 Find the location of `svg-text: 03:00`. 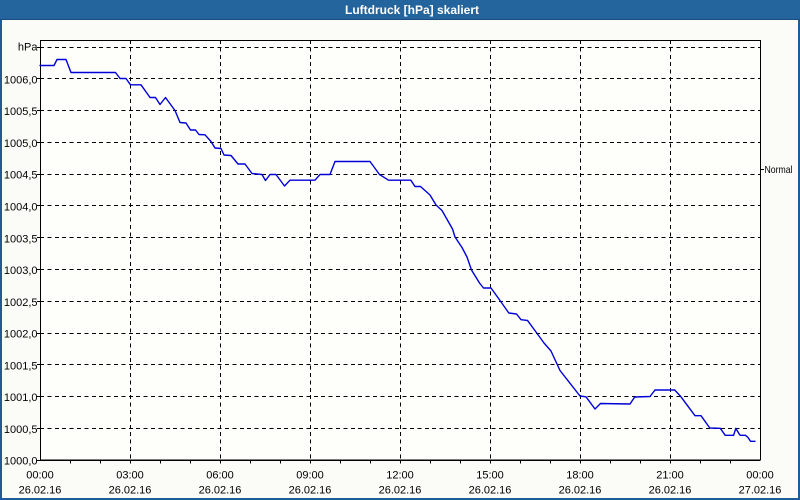

svg-text: 03:00 is located at coordinates (130, 475).